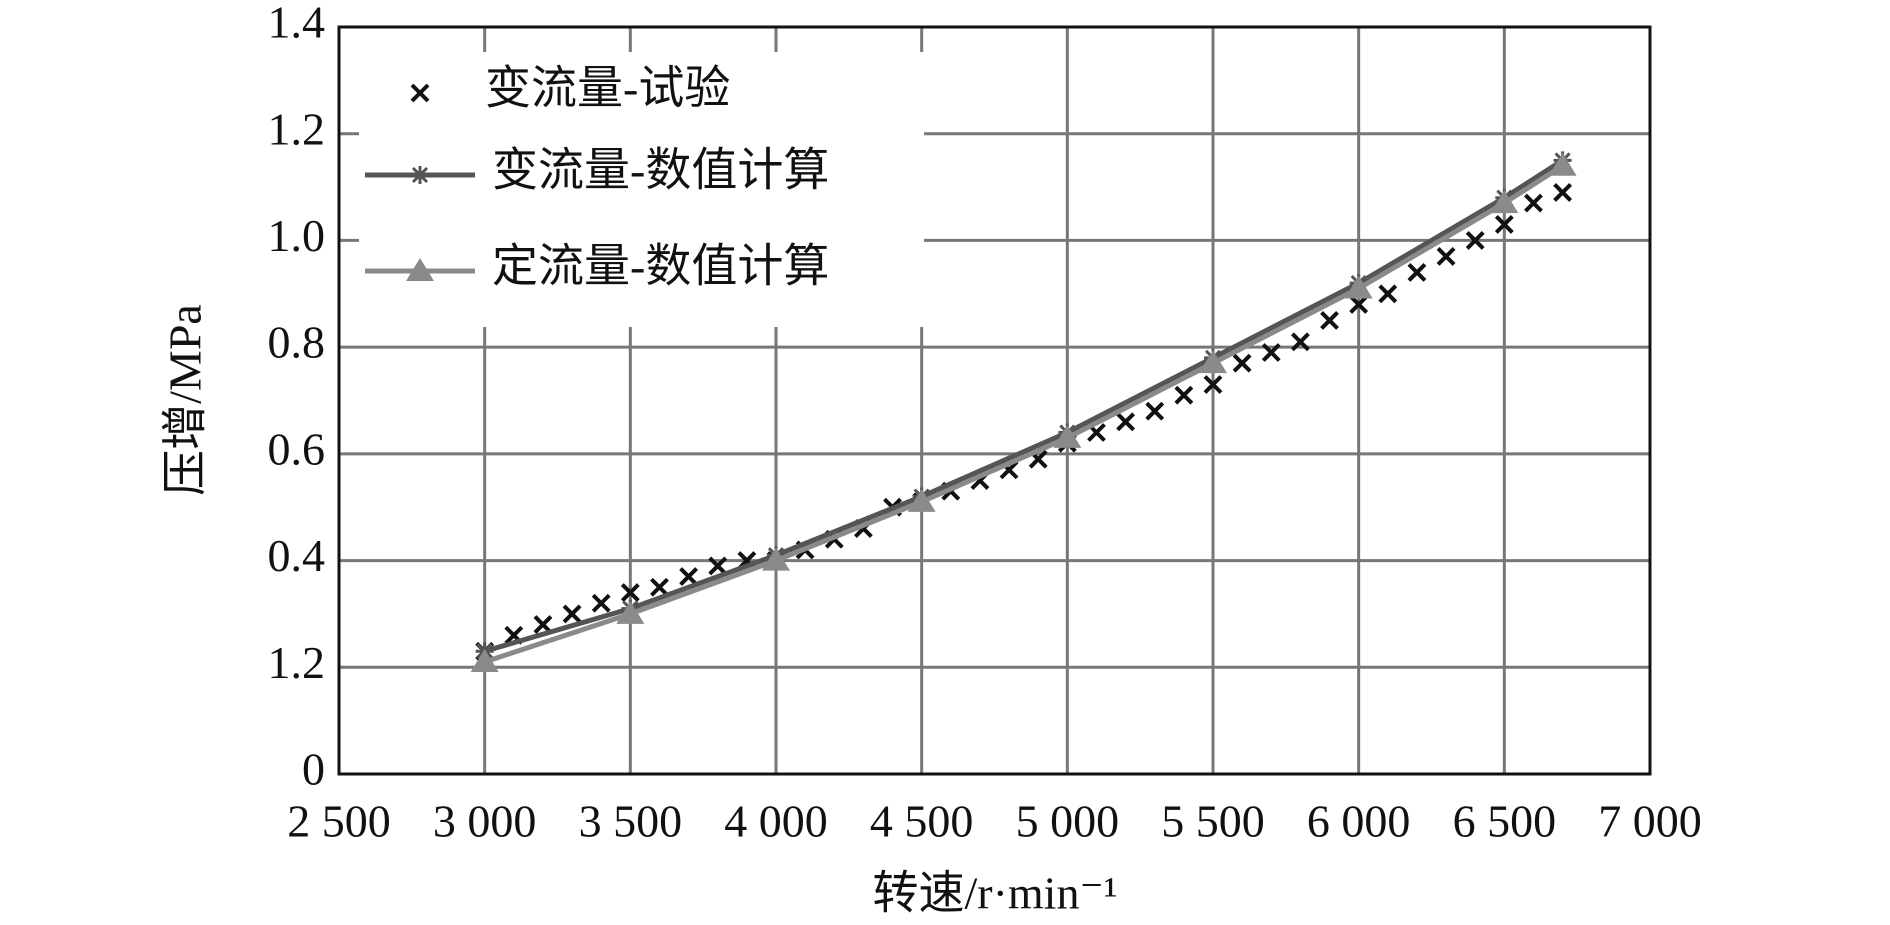 The height and width of the screenshot is (925, 1890). What do you see at coordinates (1359, 821) in the screenshot?
I see `x-tick-label: 6 000` at bounding box center [1359, 821].